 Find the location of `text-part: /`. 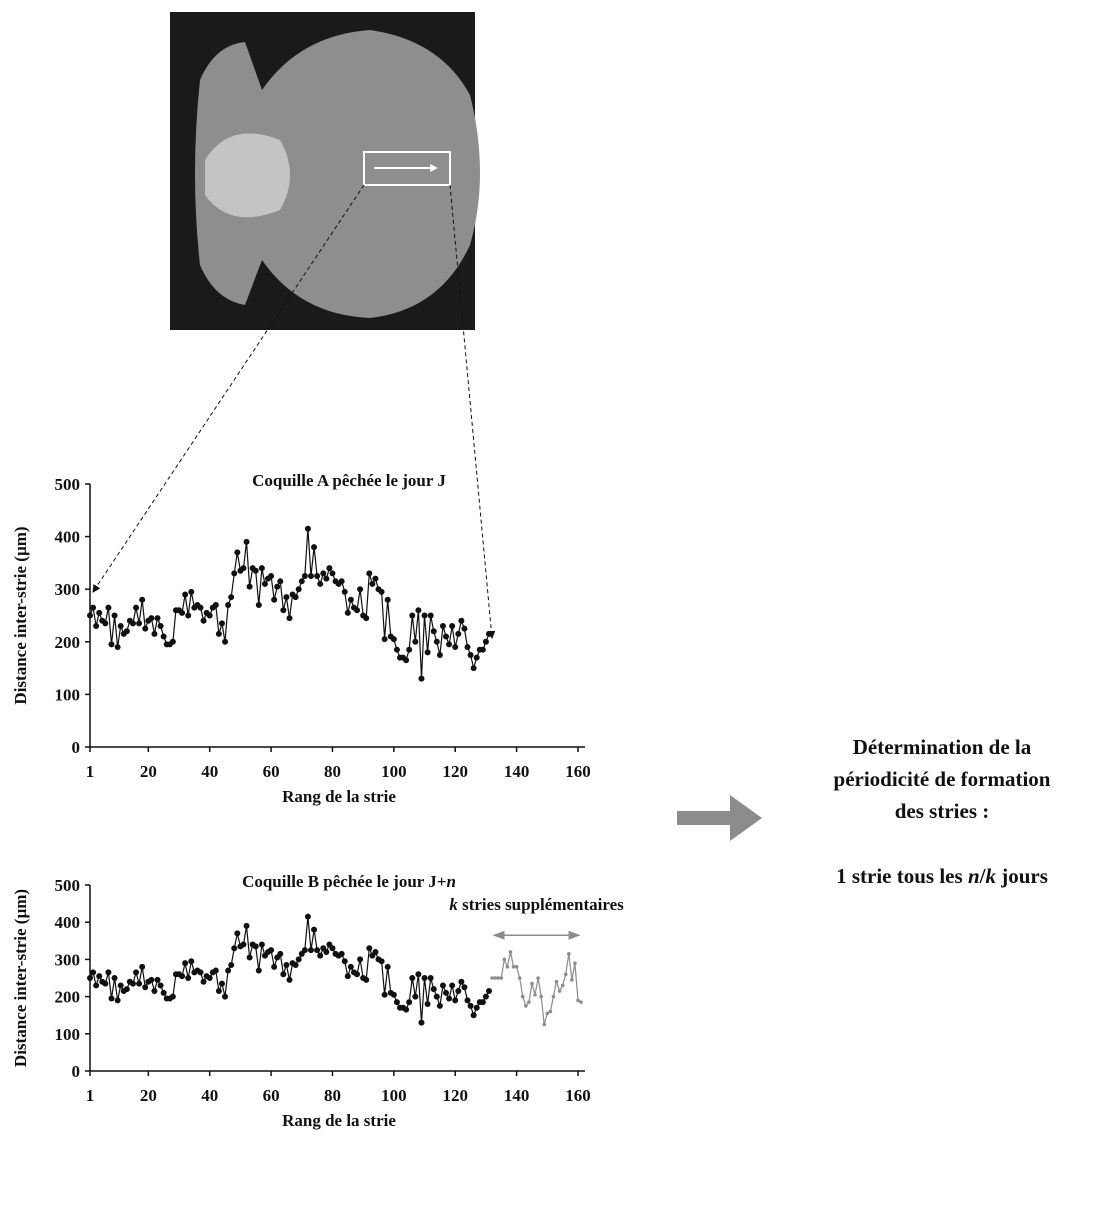

text-part: / is located at coordinates (983, 876).